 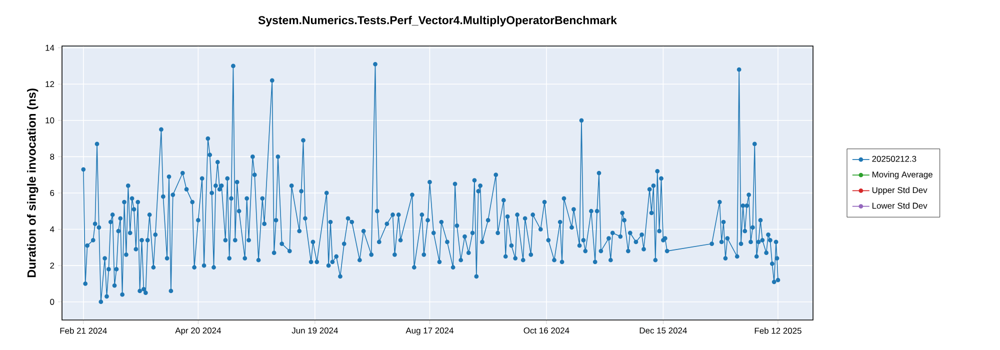 What do you see at coordinates (315, 331) in the screenshot?
I see `x-tick-label: Jun 19 2024` at bounding box center [315, 331].